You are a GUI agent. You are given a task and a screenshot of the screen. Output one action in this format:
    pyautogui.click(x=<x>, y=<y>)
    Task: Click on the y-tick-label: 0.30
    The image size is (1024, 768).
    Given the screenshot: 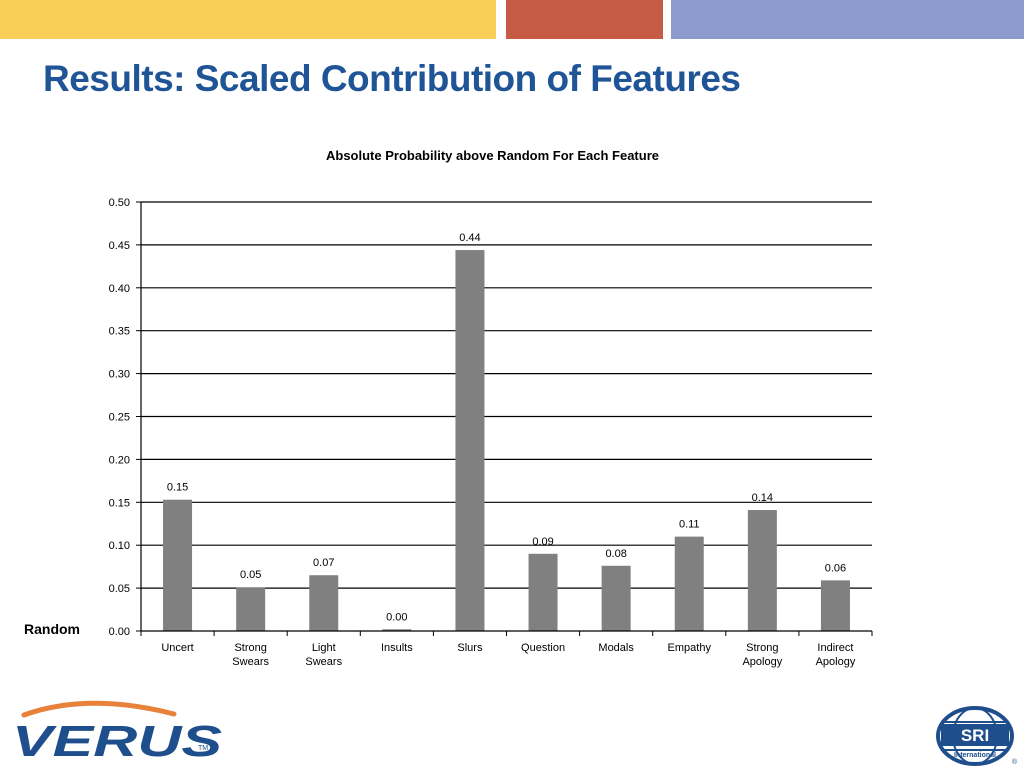 What is the action you would take?
    pyautogui.click(x=119, y=375)
    